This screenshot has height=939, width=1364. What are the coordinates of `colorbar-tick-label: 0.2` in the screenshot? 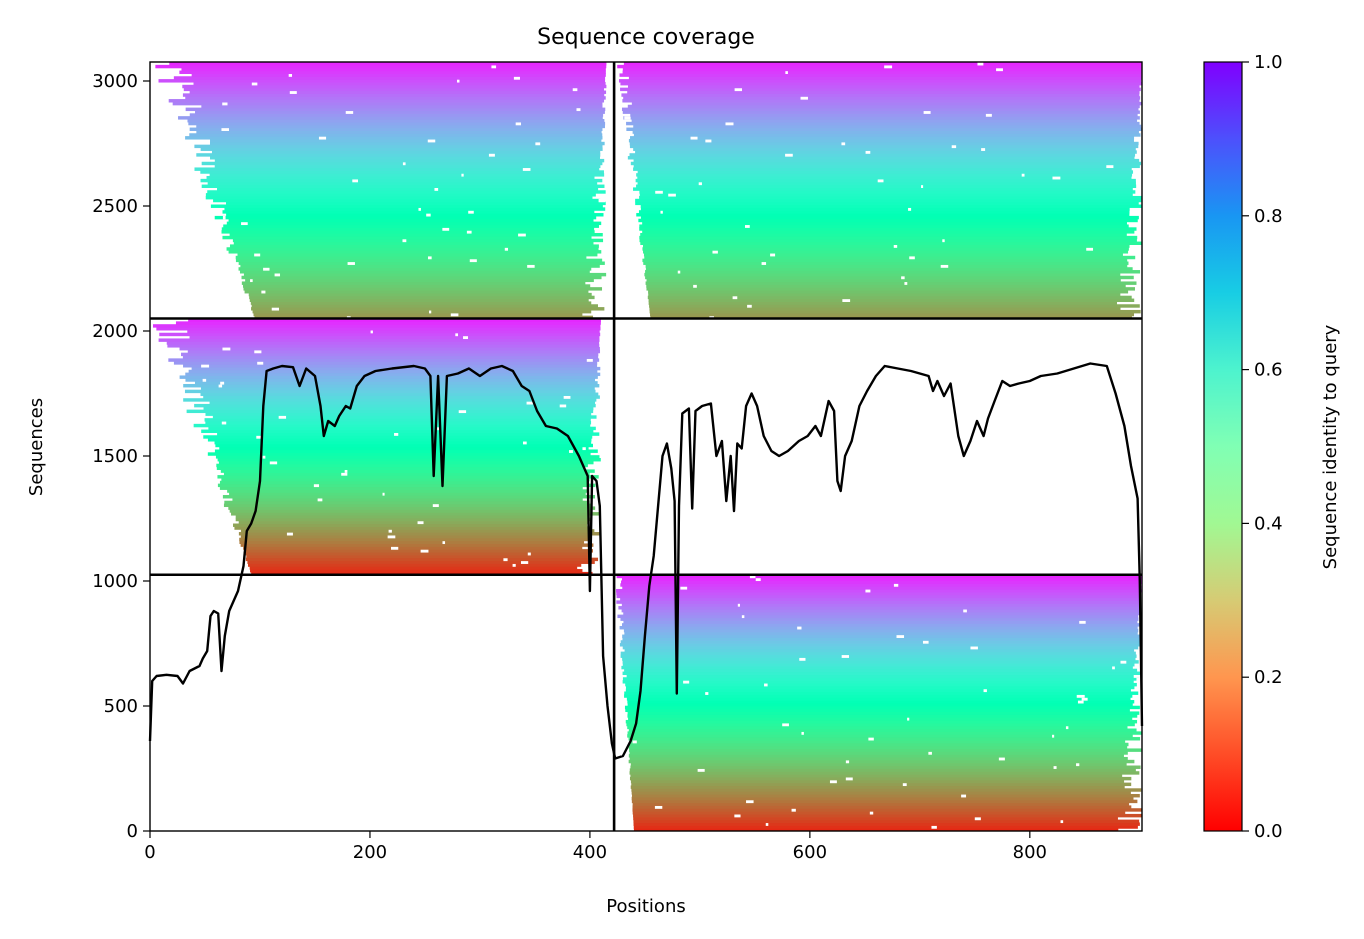 It's located at (1268, 677).